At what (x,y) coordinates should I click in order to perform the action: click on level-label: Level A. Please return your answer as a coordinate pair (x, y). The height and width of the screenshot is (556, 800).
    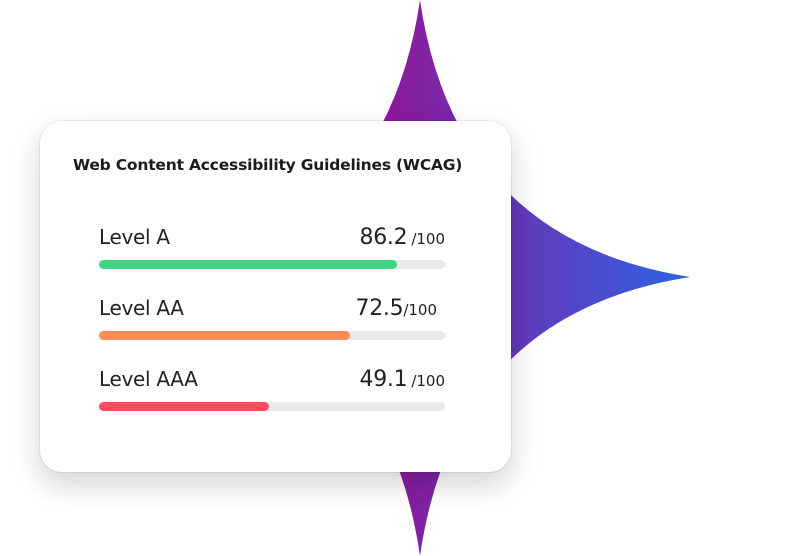
    Looking at the image, I should click on (134, 237).